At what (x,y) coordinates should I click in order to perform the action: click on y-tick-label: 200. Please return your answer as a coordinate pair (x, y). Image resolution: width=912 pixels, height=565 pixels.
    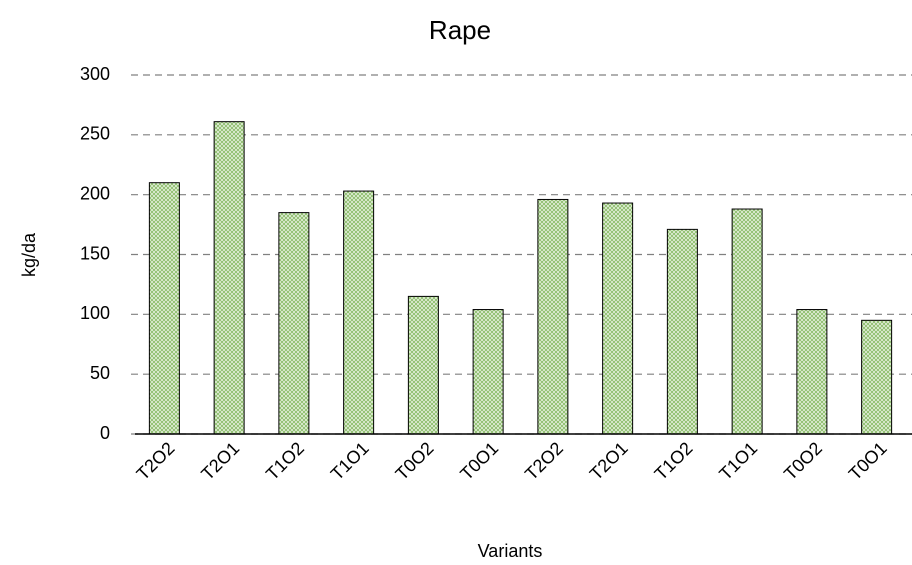
    Looking at the image, I should click on (95, 193).